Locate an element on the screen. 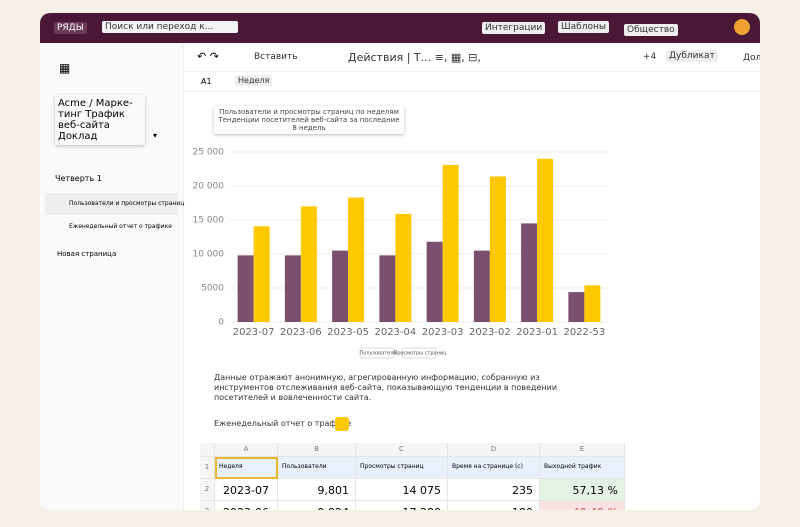 This screenshot has width=800, height=527. column-header: Выходной трафик is located at coordinates (582, 468).